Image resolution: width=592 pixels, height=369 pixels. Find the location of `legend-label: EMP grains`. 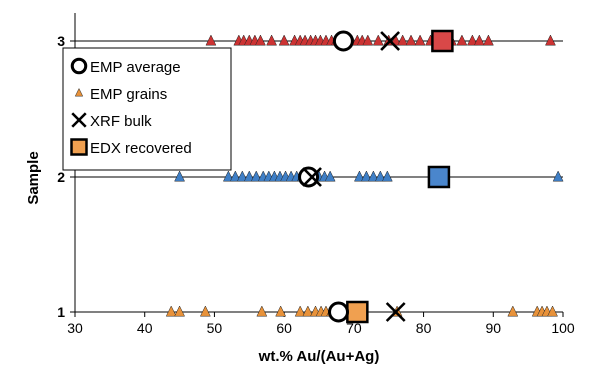

legend-label: EMP grains is located at coordinates (128, 94).